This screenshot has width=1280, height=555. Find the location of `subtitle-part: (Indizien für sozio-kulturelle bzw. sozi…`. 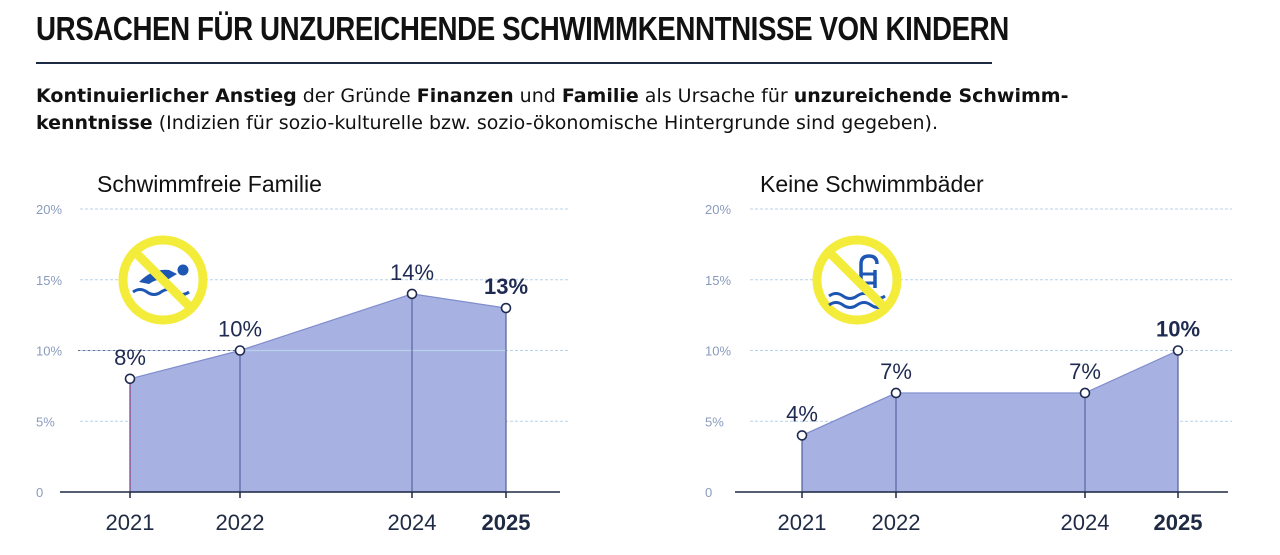

subtitle-part: (Indizien für sozio-kulturelle bzw. sozi… is located at coordinates (545, 123).